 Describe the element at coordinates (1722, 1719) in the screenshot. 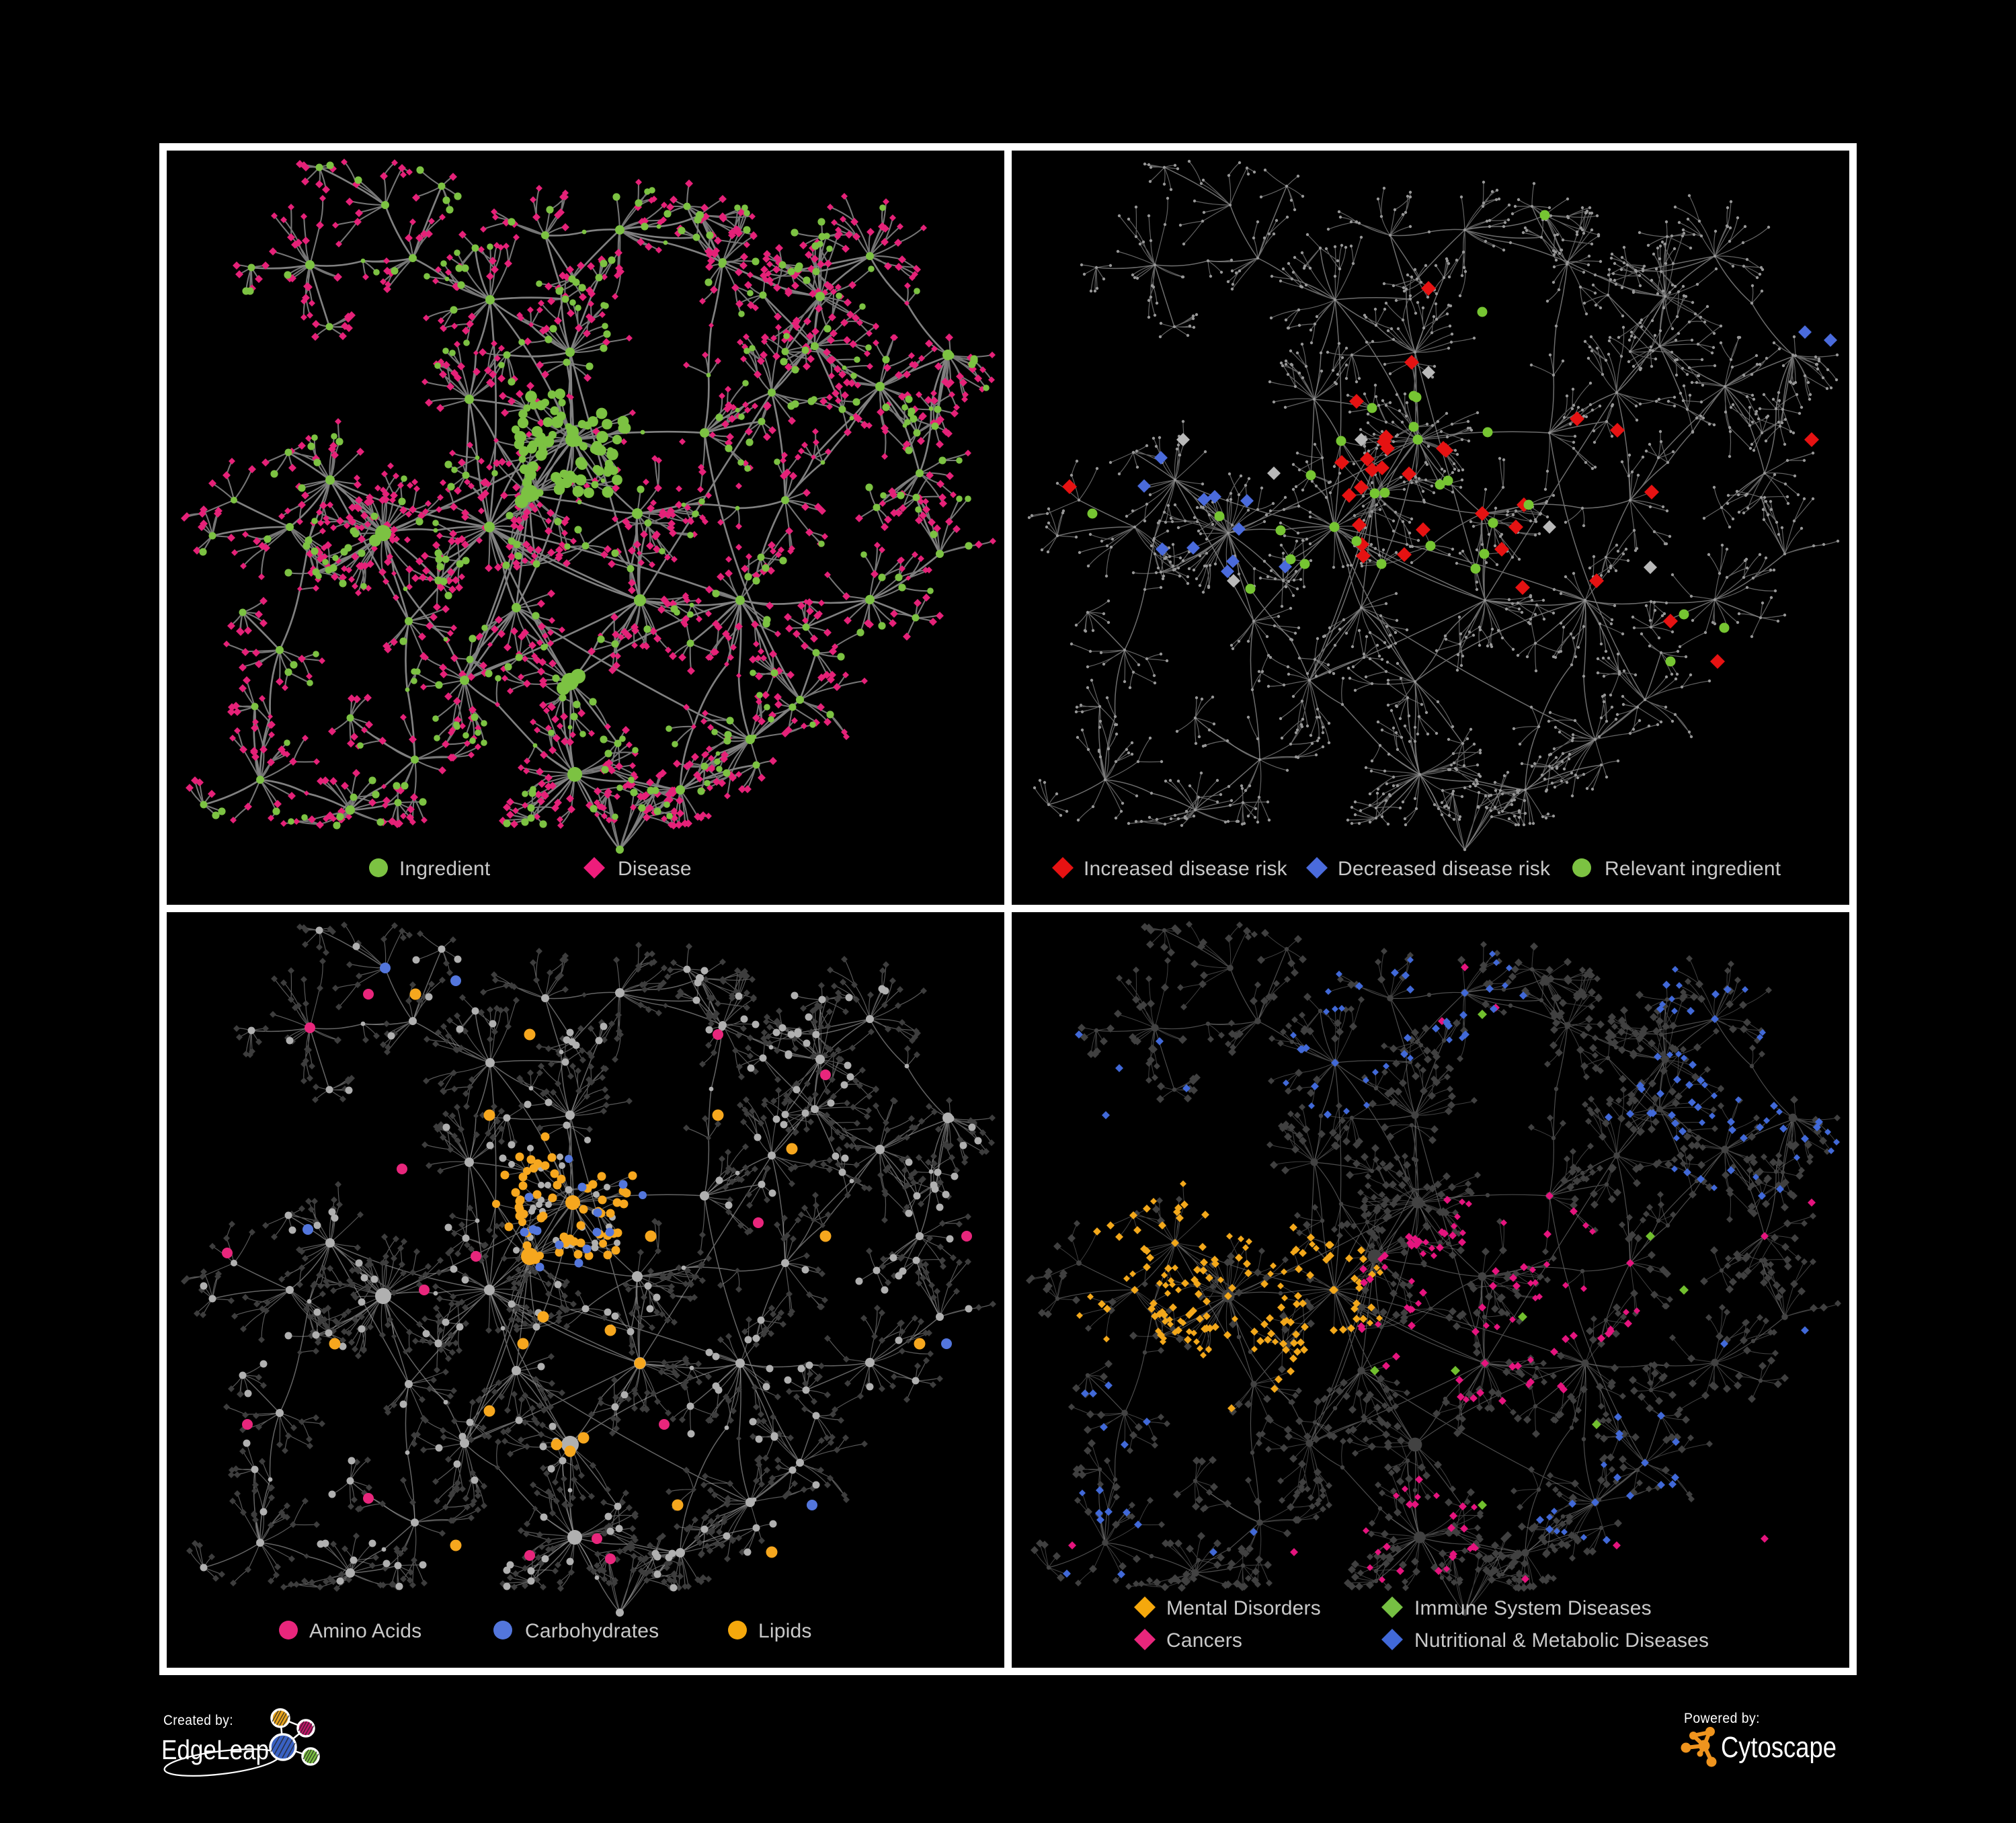

I see `svg-text: Powered by:` at that location.